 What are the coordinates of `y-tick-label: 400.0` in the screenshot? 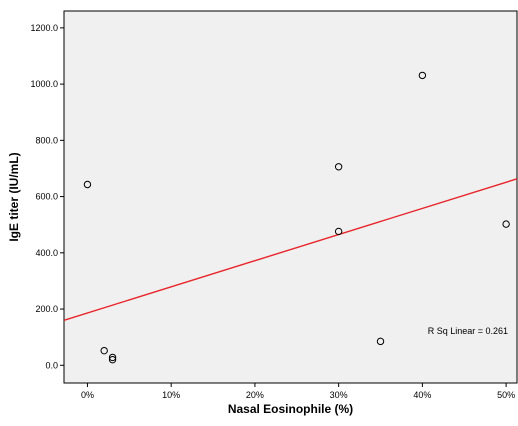 It's located at (46, 253).